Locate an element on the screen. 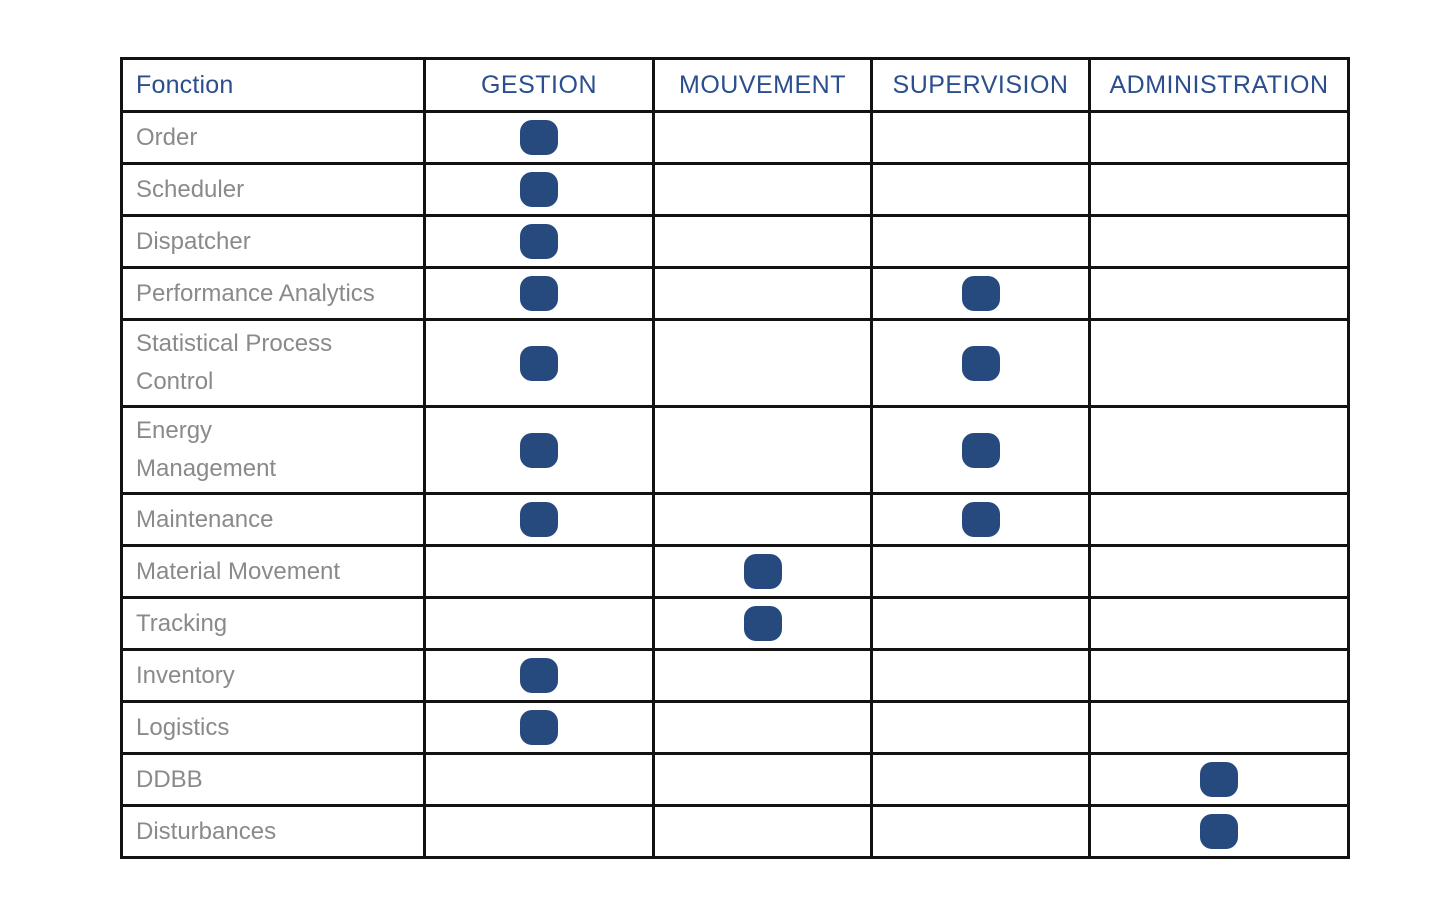  table-row: Disturbances is located at coordinates (735, 831).